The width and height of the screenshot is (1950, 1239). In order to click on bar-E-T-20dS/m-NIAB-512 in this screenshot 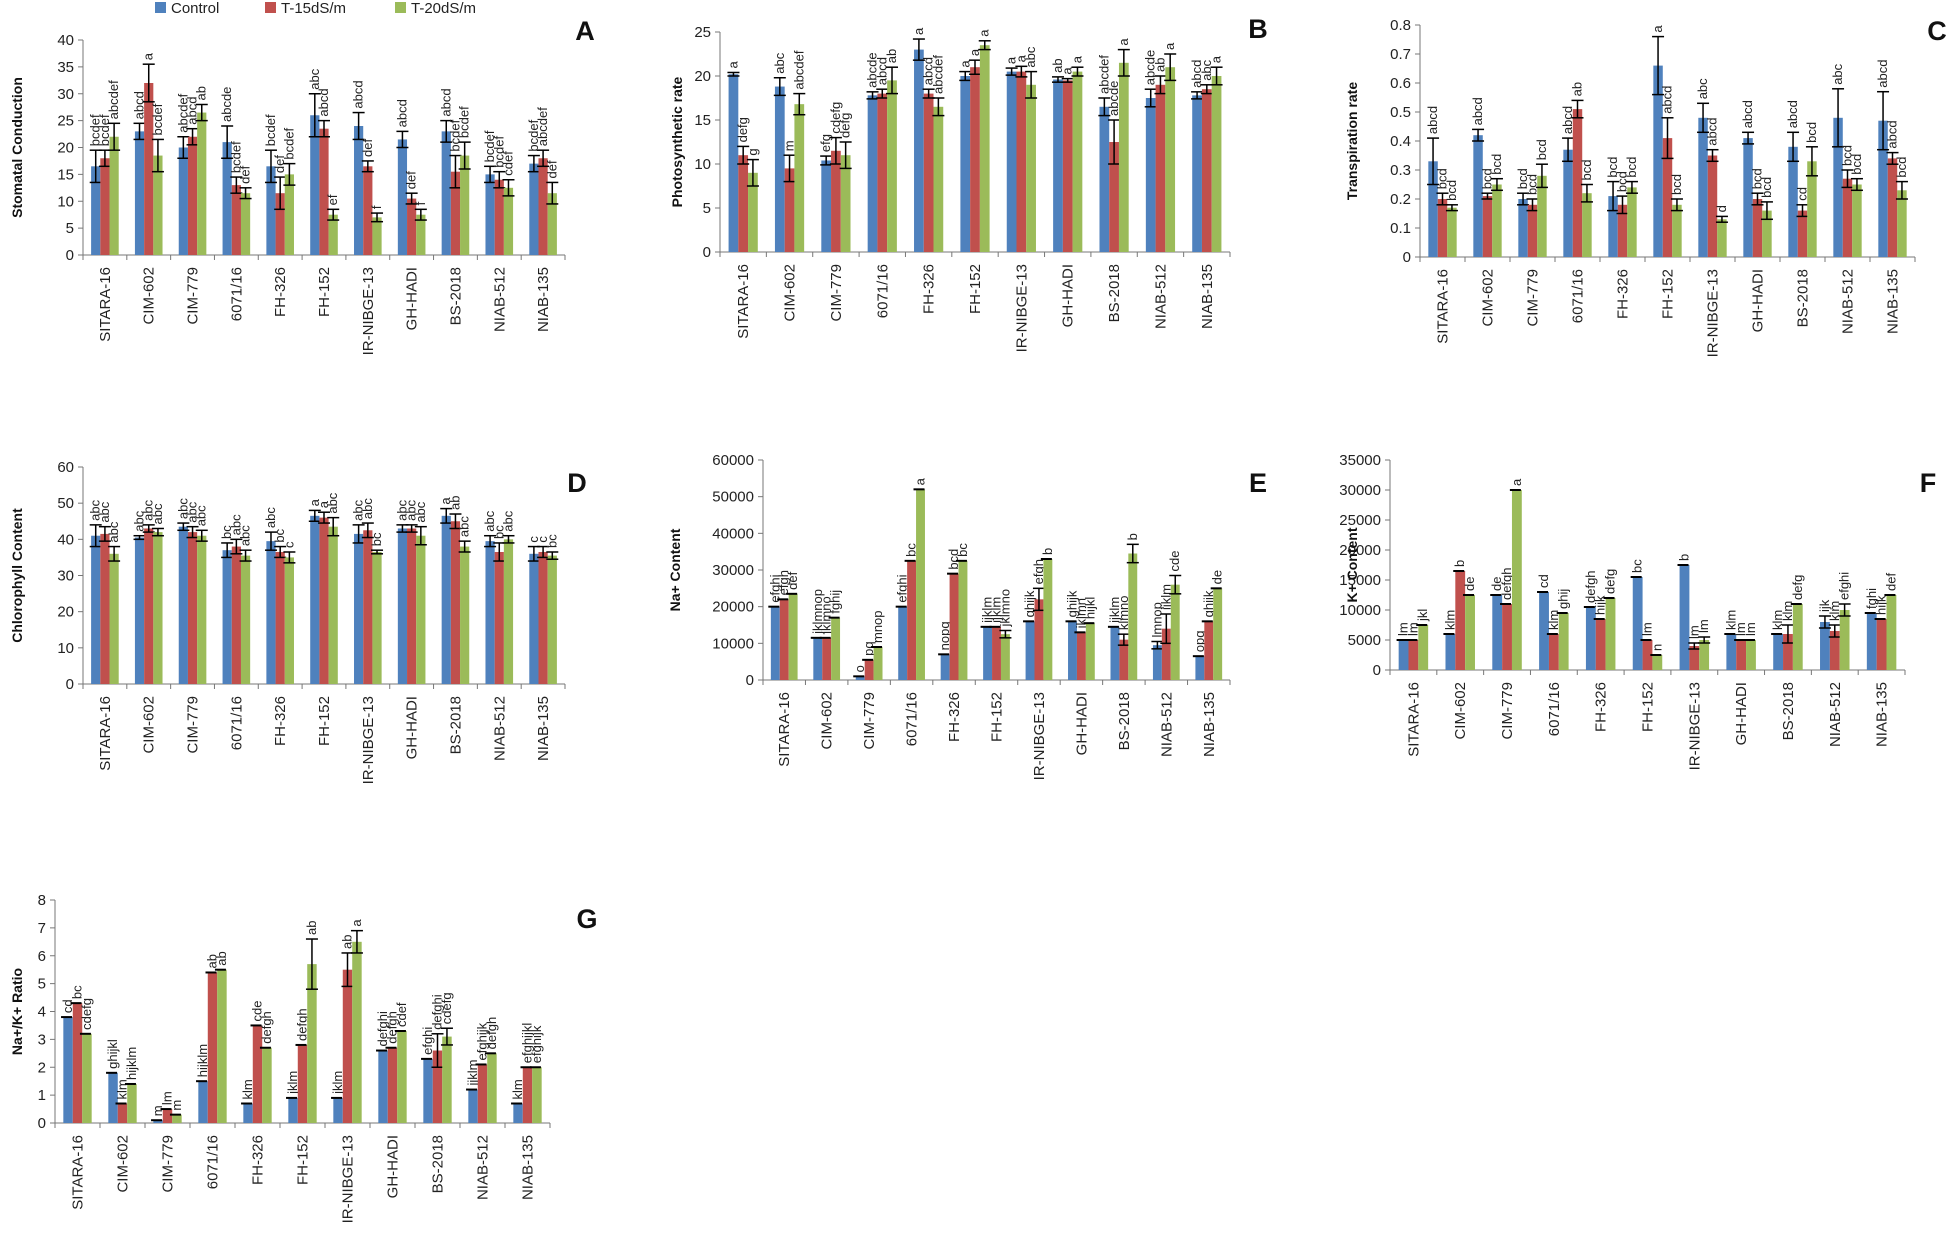, I will do `click(1175, 632)`.